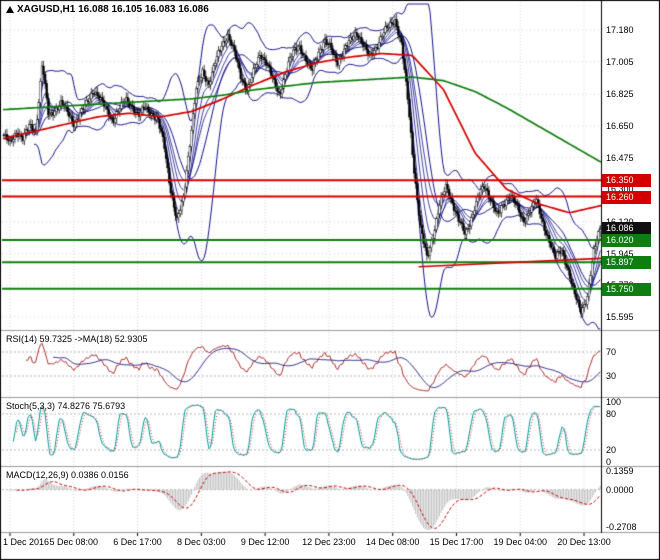  I want to click on time-axis-label: 9 Dec 12:00, so click(265, 542).